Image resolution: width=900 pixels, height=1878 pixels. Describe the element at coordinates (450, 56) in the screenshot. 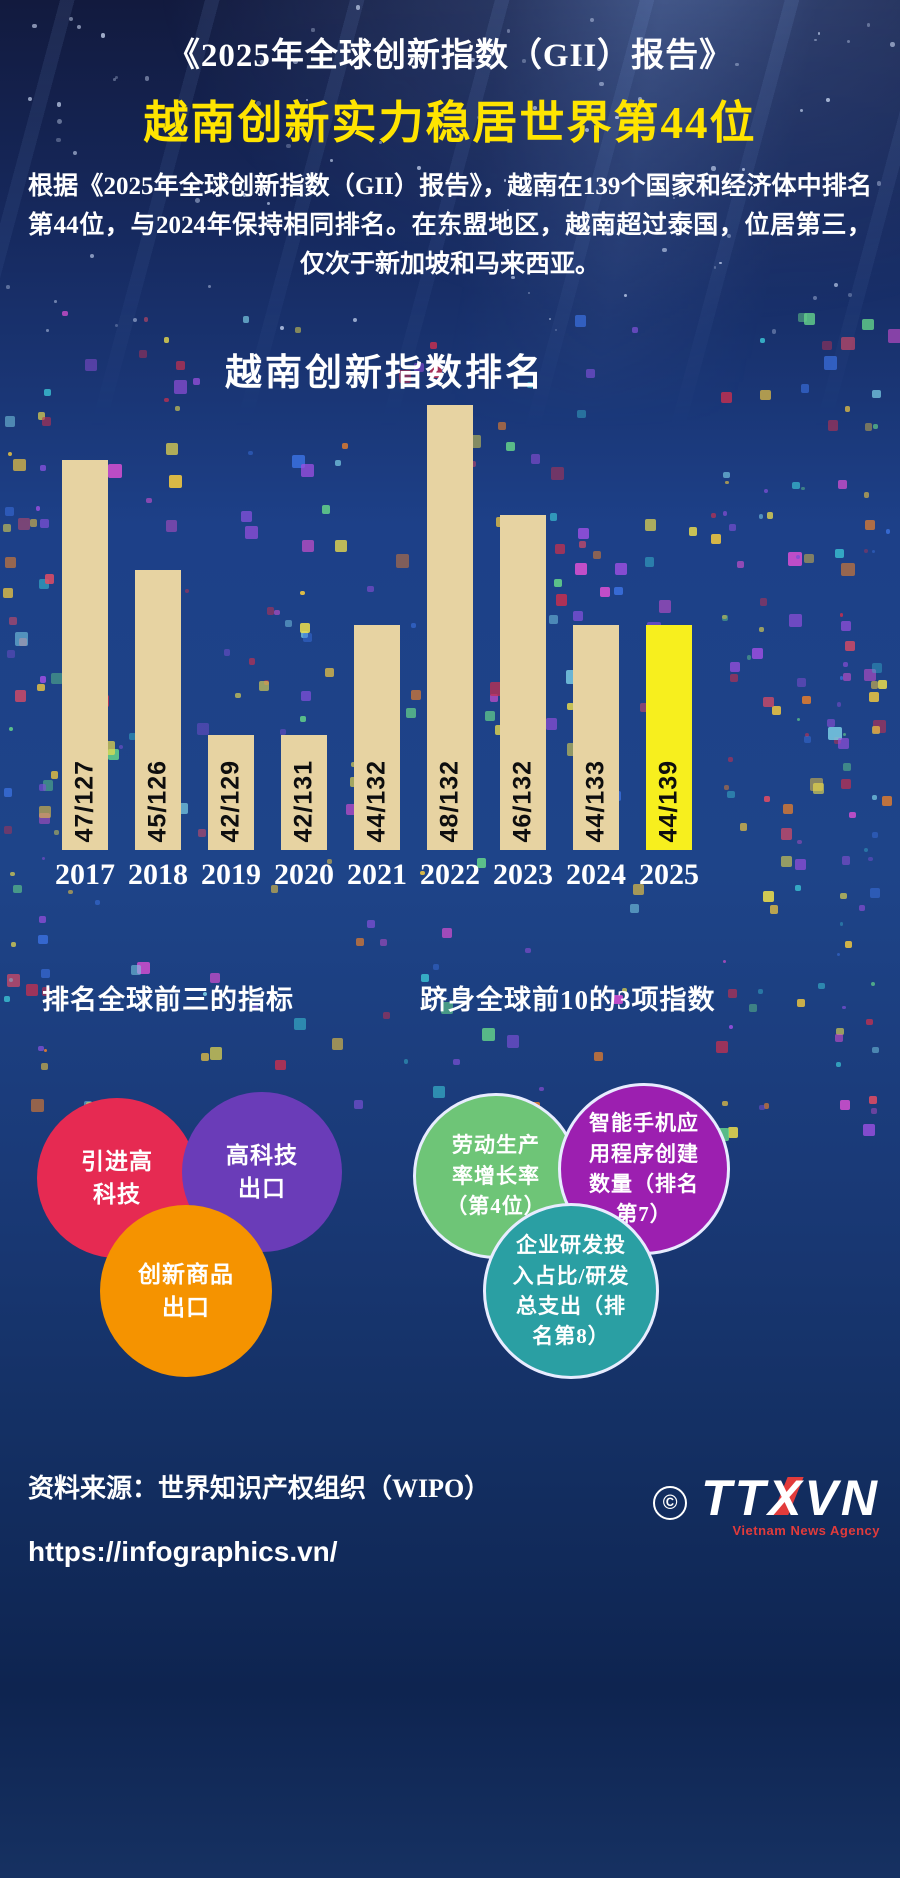

I see `report-title: 《2025年全球创新指数（GII）报告》` at that location.